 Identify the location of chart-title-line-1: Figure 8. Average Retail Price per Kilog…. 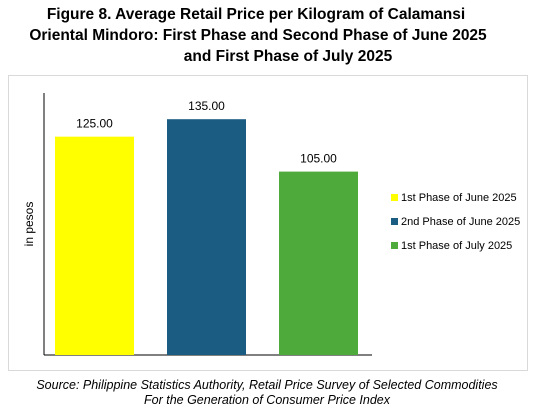
(256, 14).